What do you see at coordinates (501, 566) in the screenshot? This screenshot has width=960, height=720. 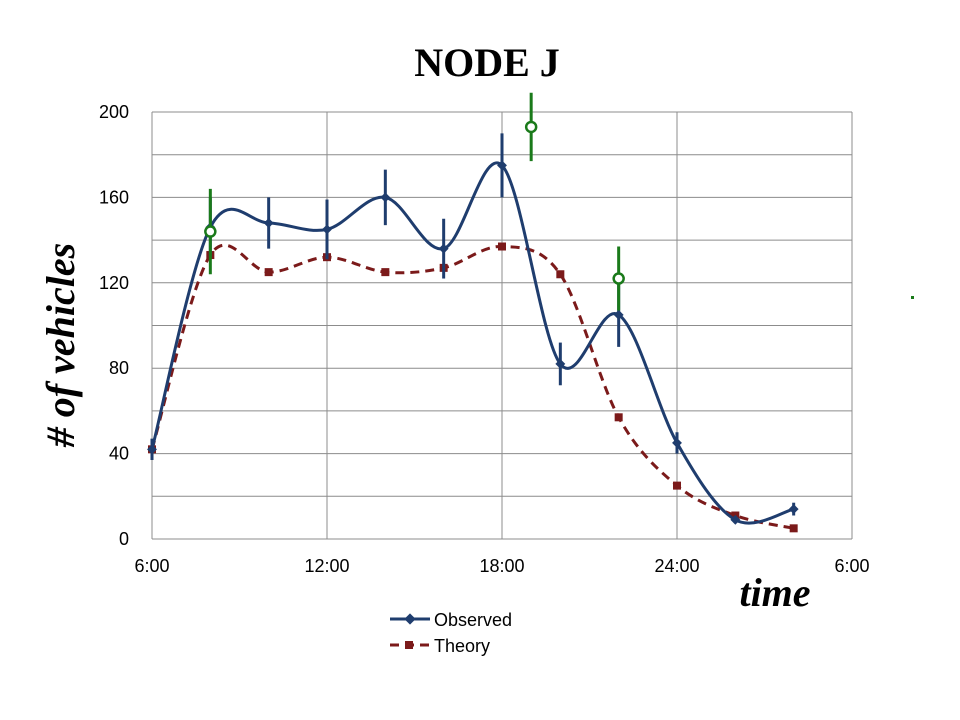 I see `x-tick-label: 18:00` at bounding box center [501, 566].